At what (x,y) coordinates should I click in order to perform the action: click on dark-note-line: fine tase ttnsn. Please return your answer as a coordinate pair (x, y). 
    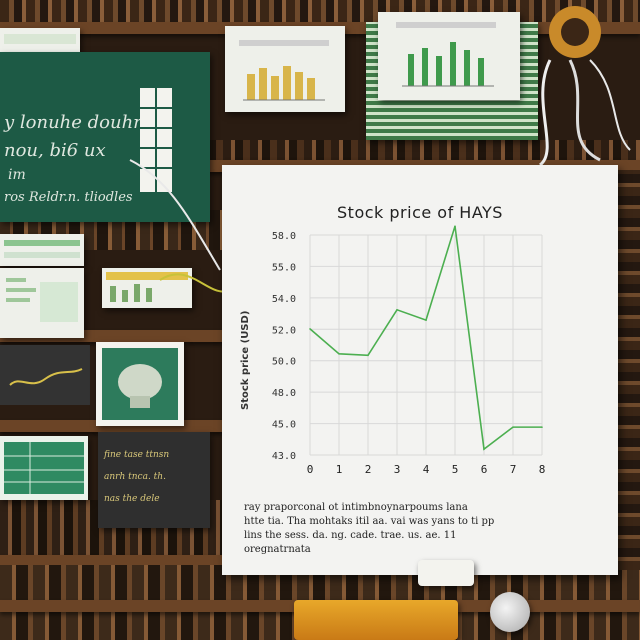
    Looking at the image, I should click on (137, 455).